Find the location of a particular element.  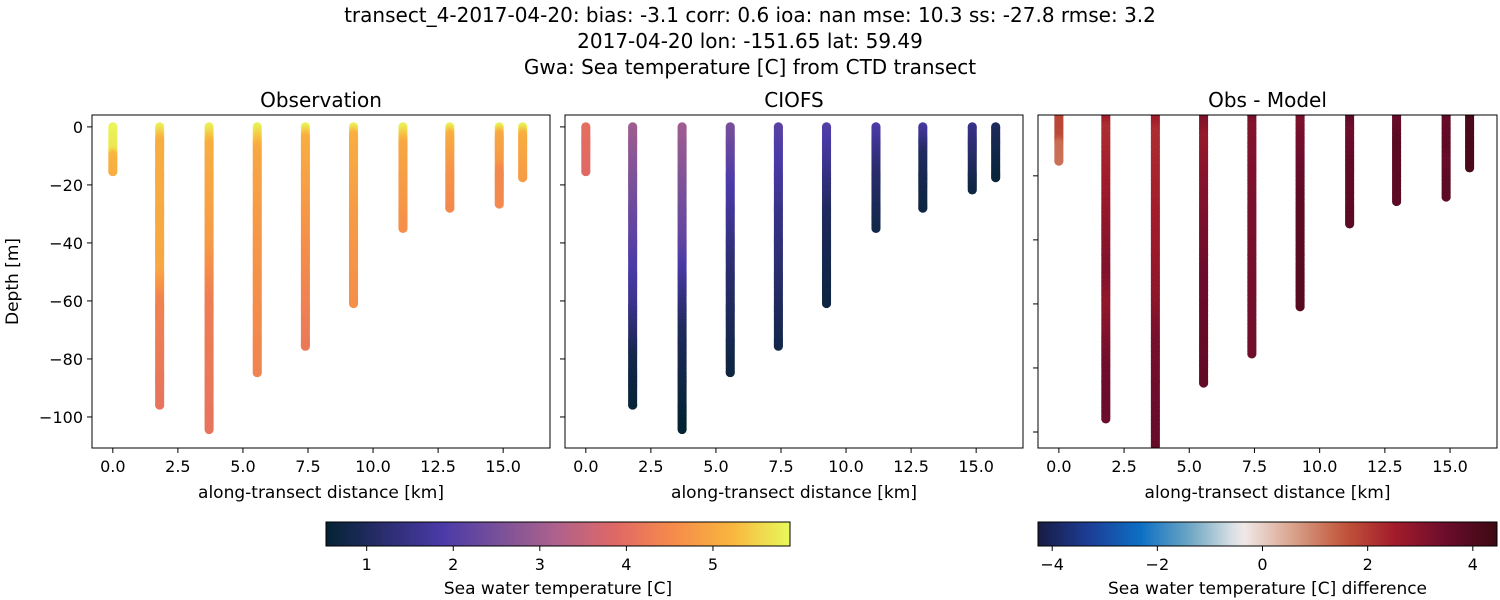

colorbar-tick-label: 1 is located at coordinates (367, 564).